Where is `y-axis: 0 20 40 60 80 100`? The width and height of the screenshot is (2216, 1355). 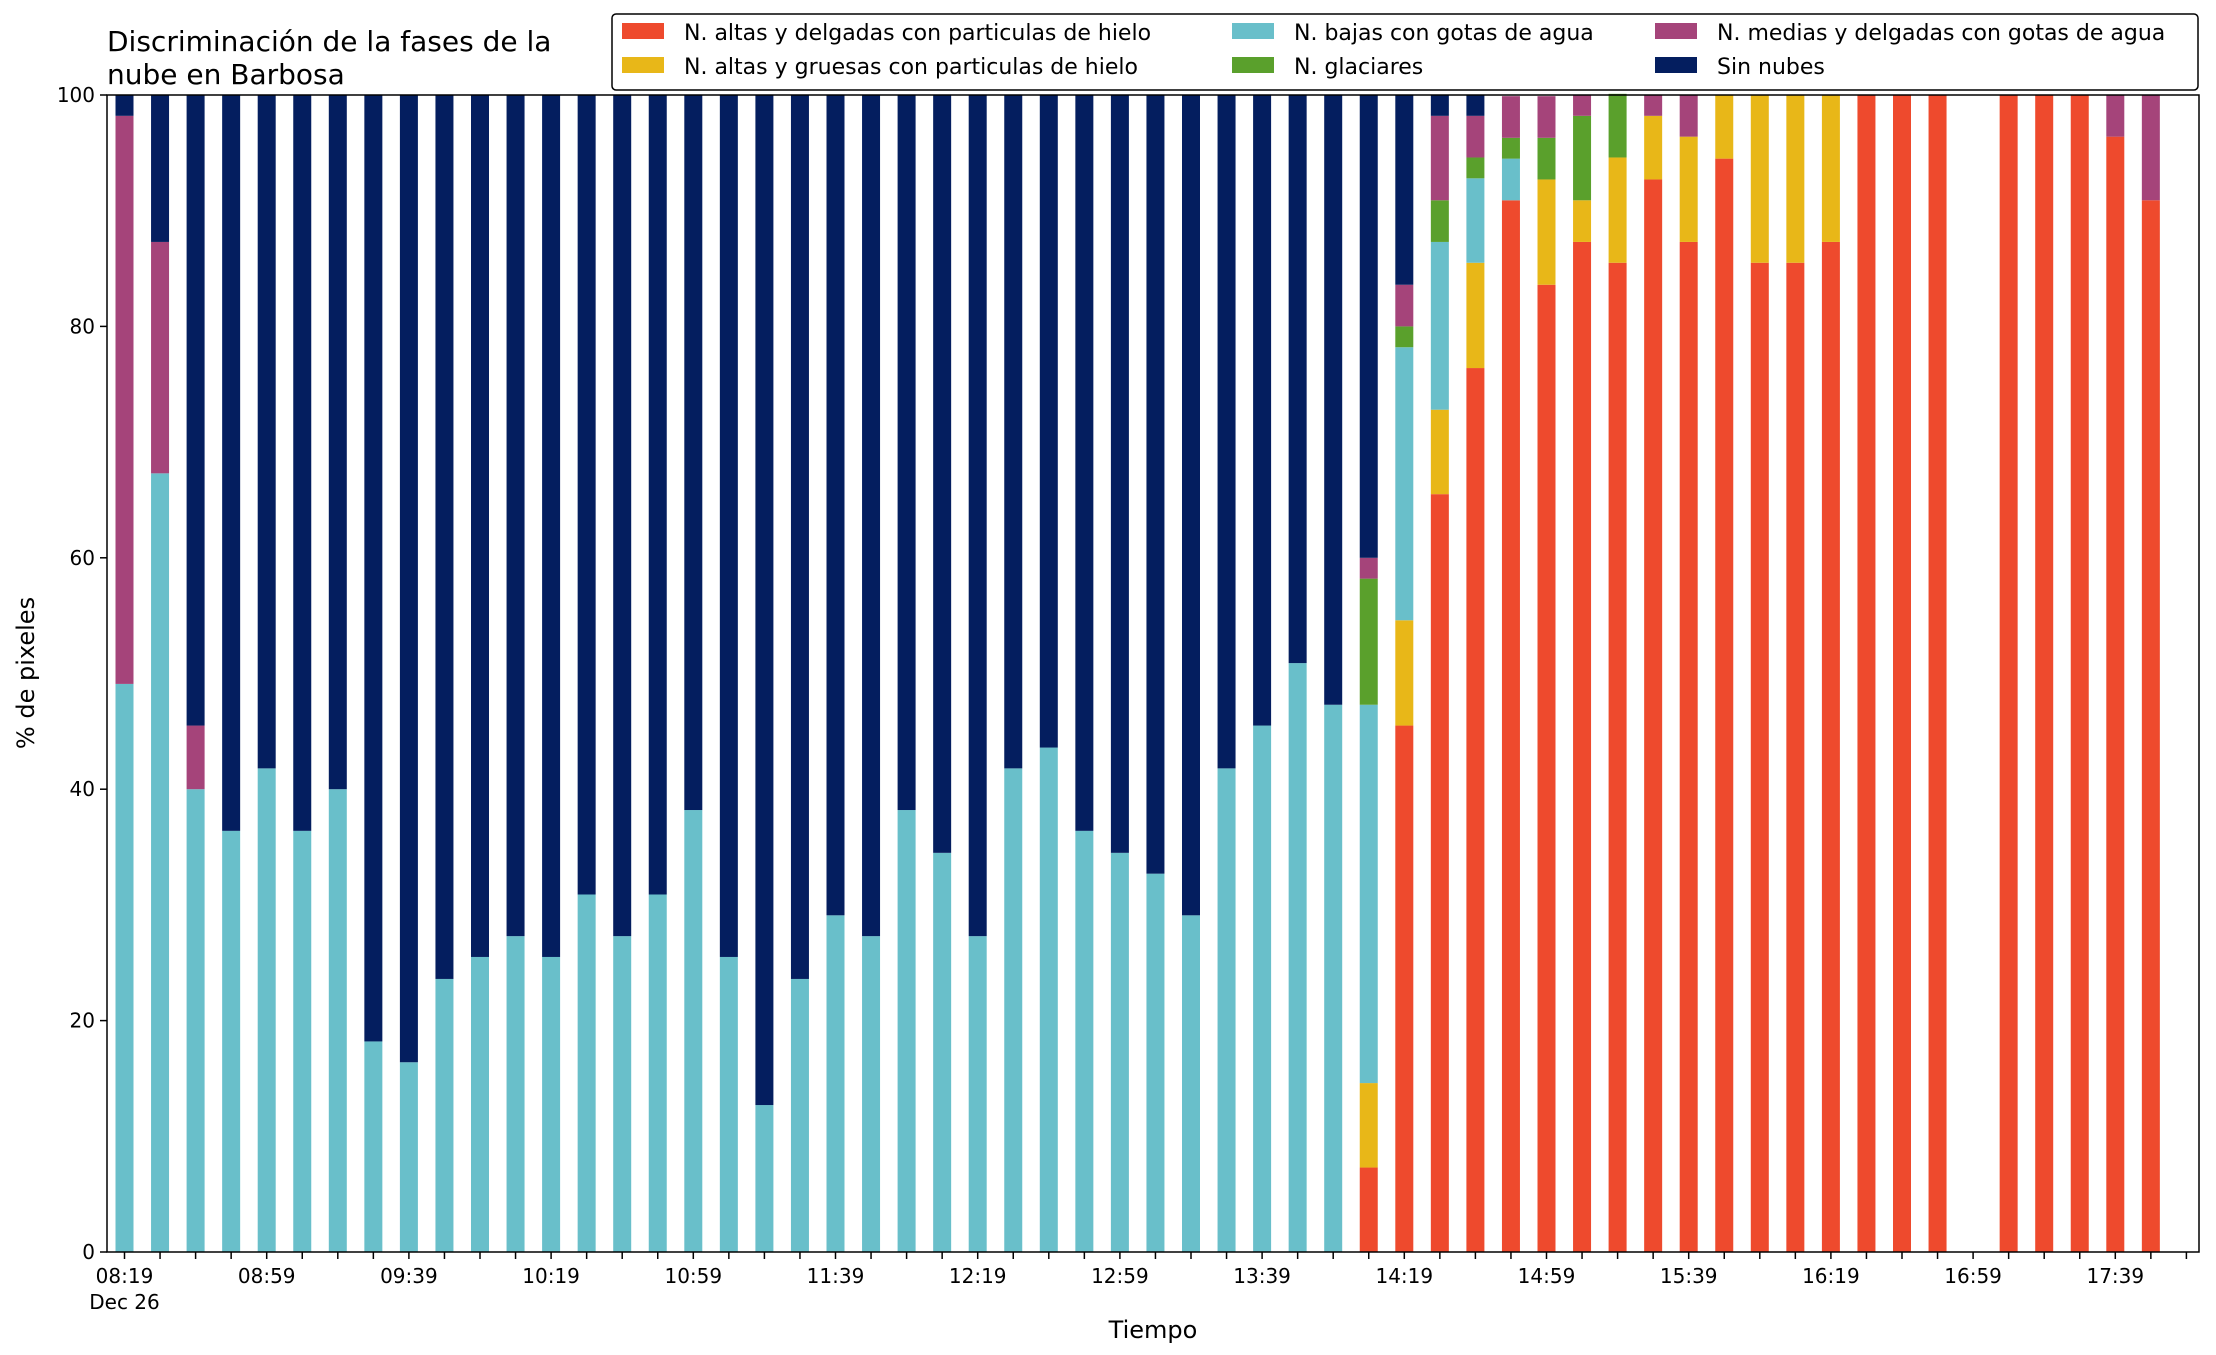 y-axis: 0 20 40 60 80 100 is located at coordinates (82, 673).